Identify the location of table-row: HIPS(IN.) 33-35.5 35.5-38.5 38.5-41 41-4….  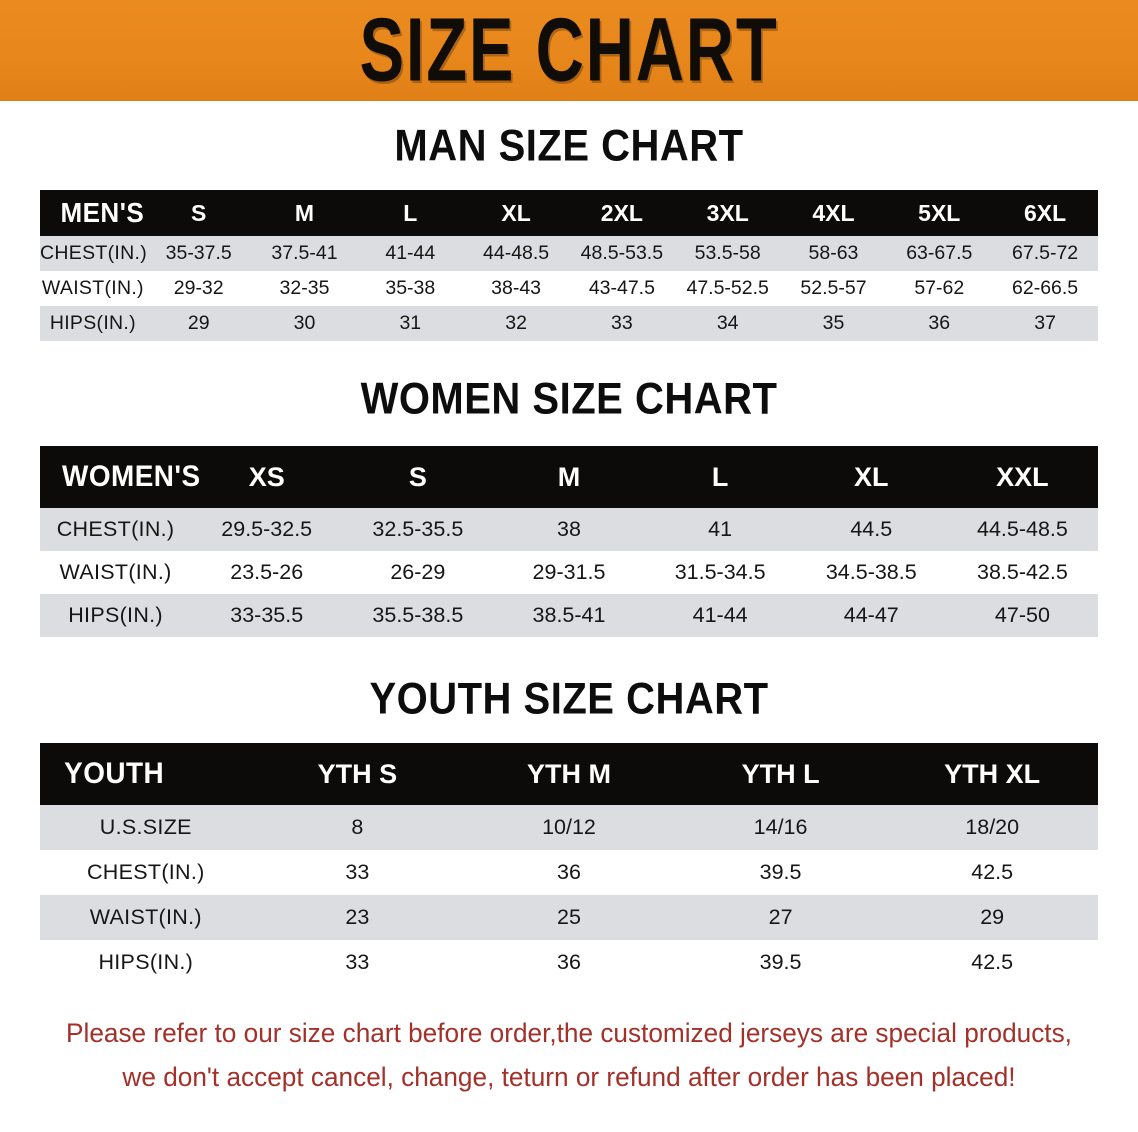
(569, 615).